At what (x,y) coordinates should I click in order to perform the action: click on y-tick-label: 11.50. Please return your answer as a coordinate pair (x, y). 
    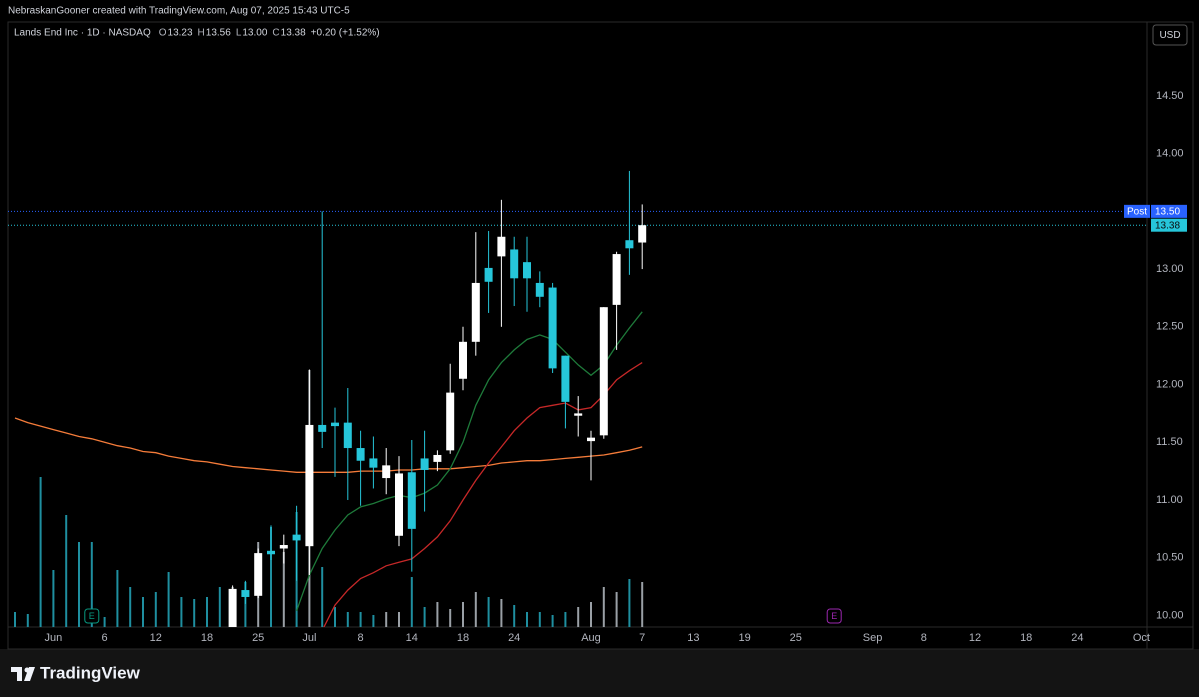
    Looking at the image, I should click on (1169, 442).